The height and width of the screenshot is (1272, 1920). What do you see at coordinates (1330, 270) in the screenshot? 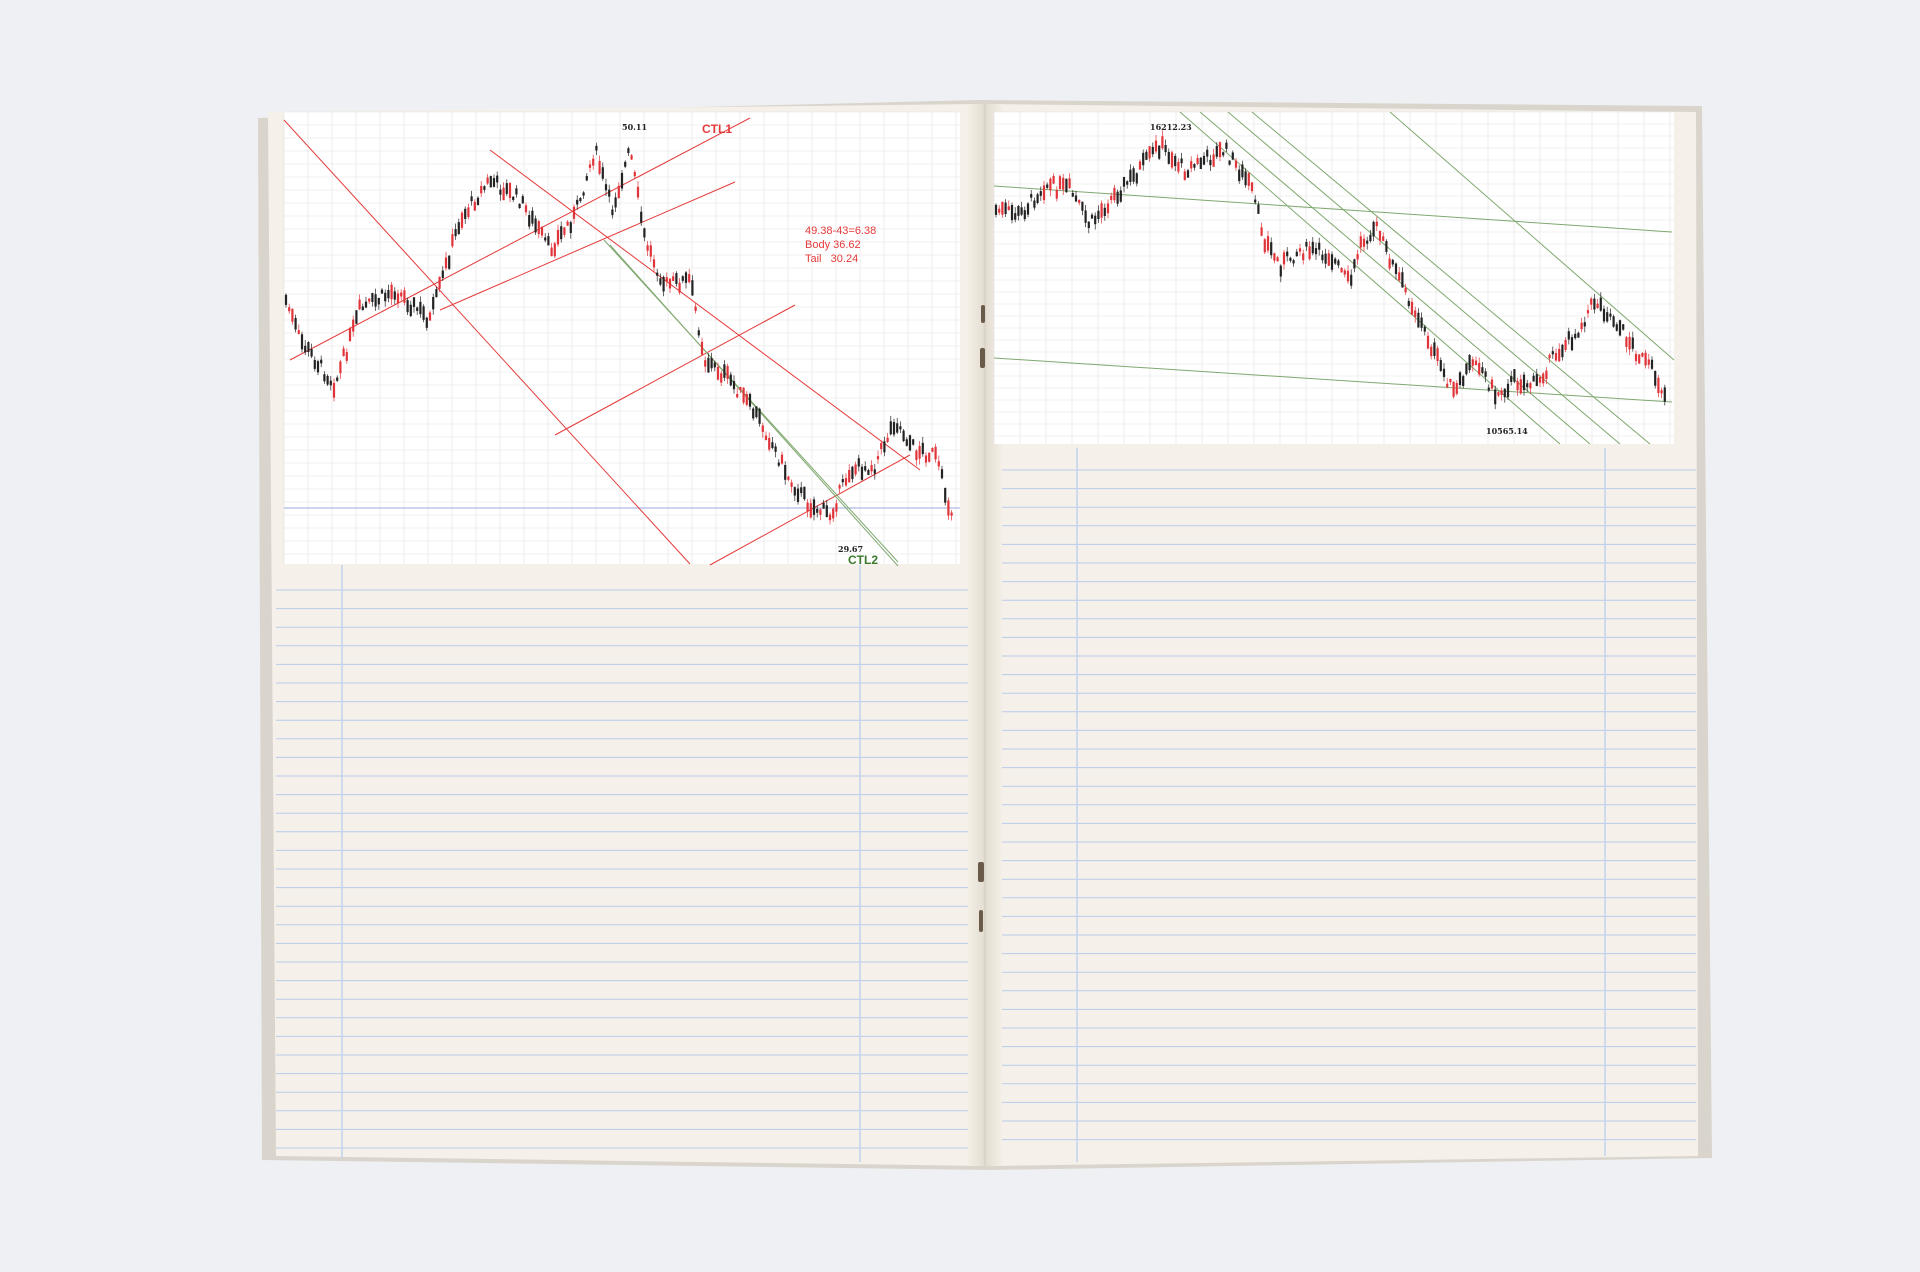
I see `right-chart-candles` at bounding box center [1330, 270].